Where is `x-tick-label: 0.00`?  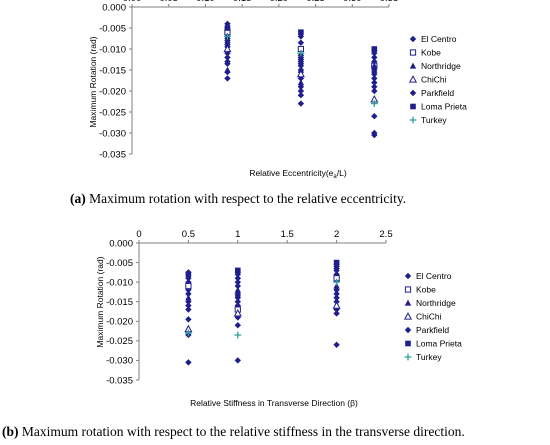 x-tick-label: 0.00 is located at coordinates (132, 2).